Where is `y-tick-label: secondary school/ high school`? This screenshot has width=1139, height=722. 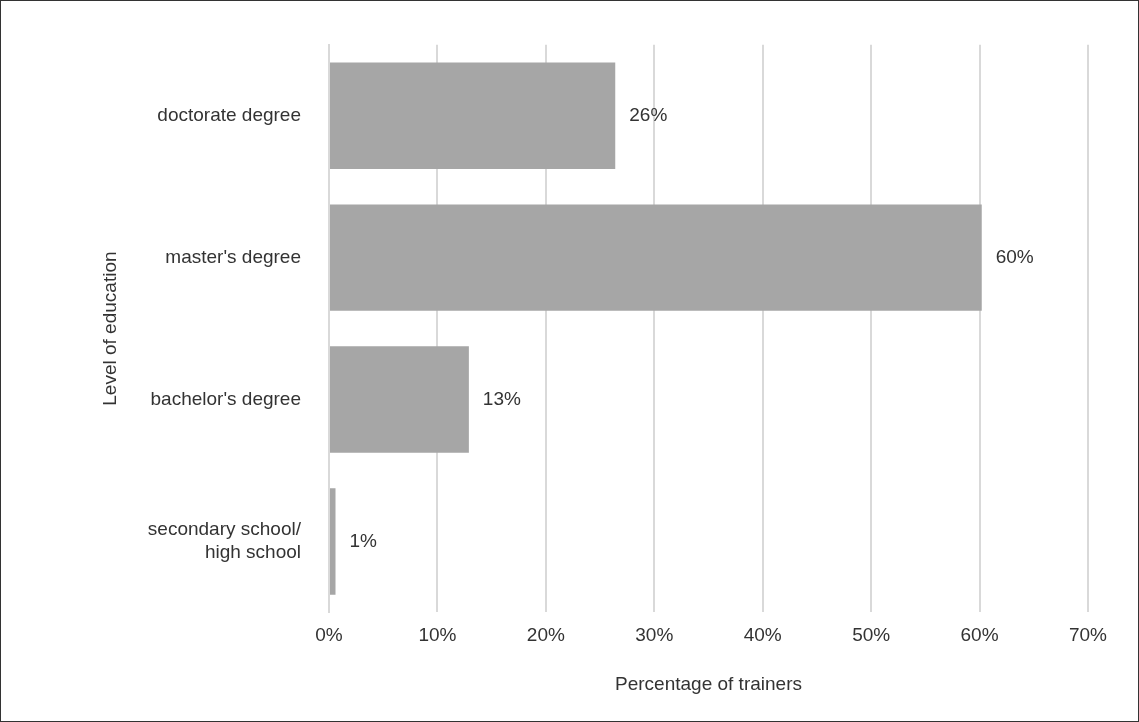 y-tick-label: secondary school/ high school is located at coordinates (224, 540).